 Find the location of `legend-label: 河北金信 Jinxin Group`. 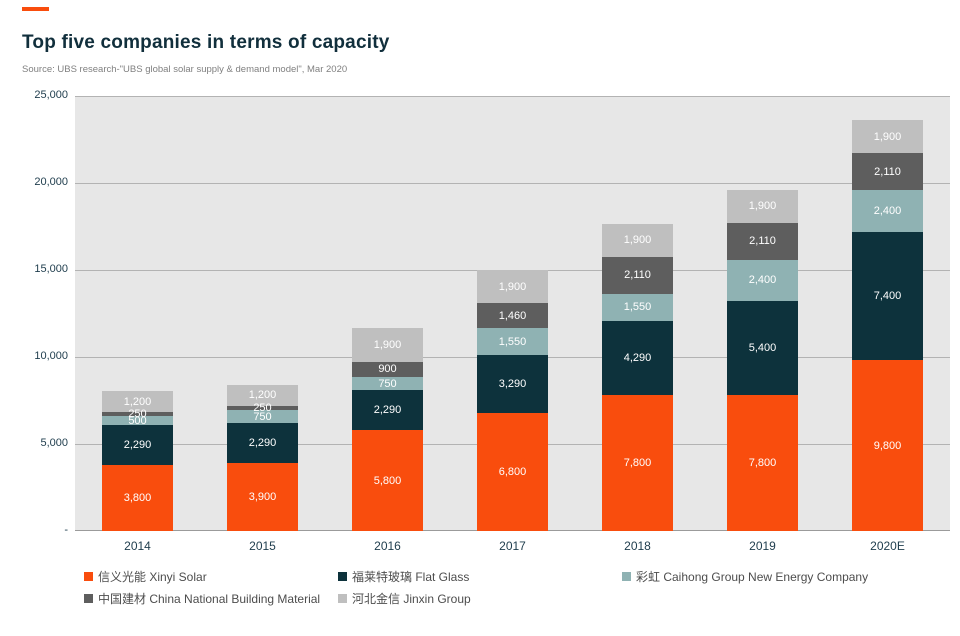

legend-label: 河北金信 Jinxin Group is located at coordinates (411, 599).